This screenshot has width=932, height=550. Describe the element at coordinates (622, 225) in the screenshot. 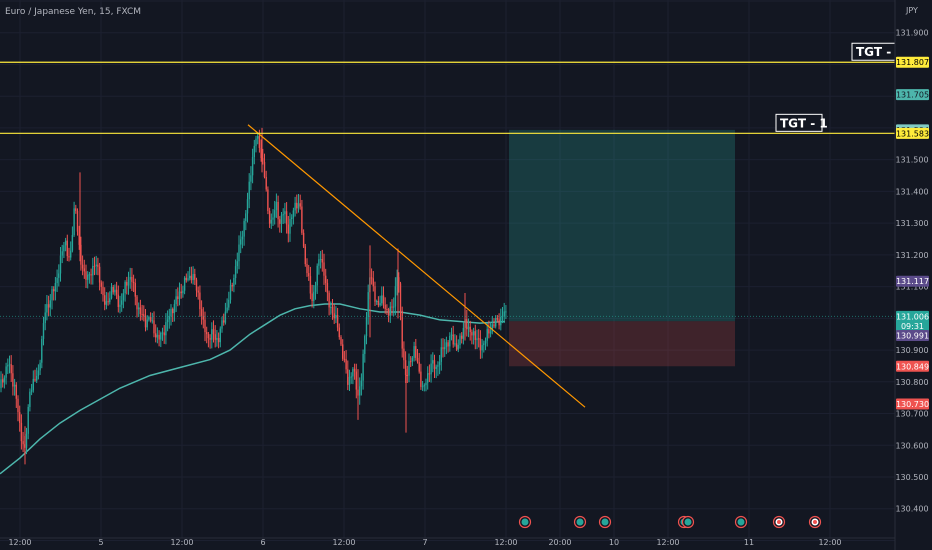

I see `profit-zone` at that location.